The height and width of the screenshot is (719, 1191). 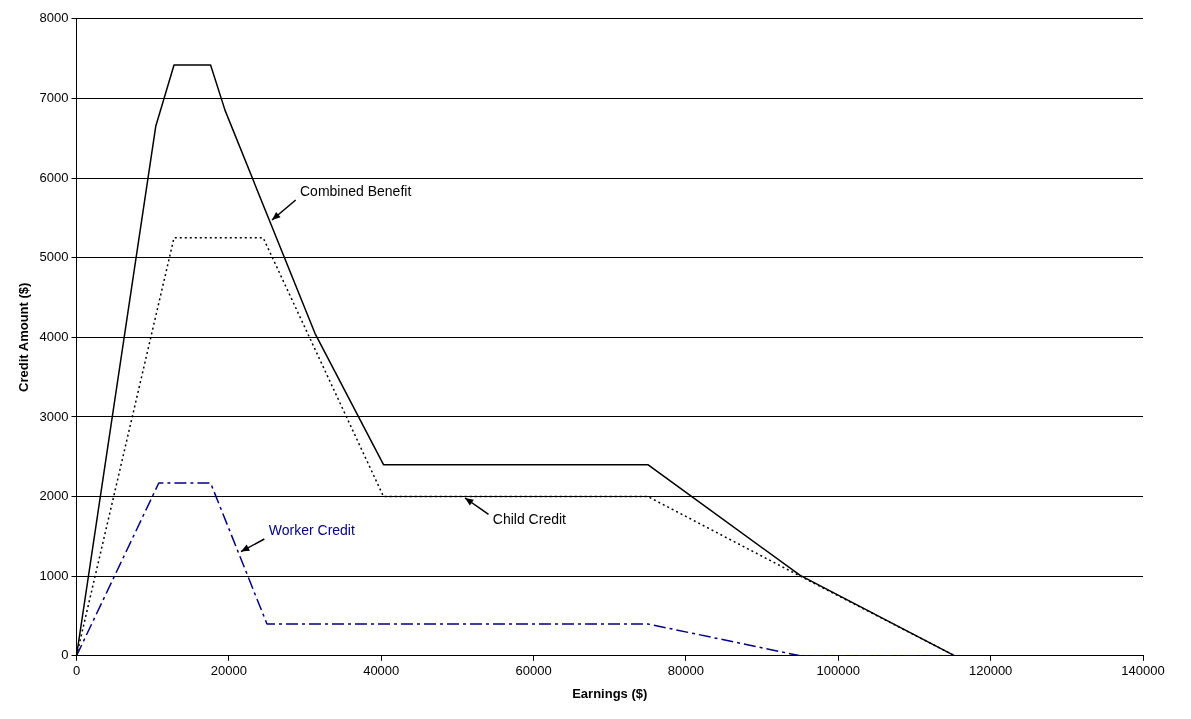 What do you see at coordinates (610, 693) in the screenshot?
I see `x-axis-title: Earnings ($)` at bounding box center [610, 693].